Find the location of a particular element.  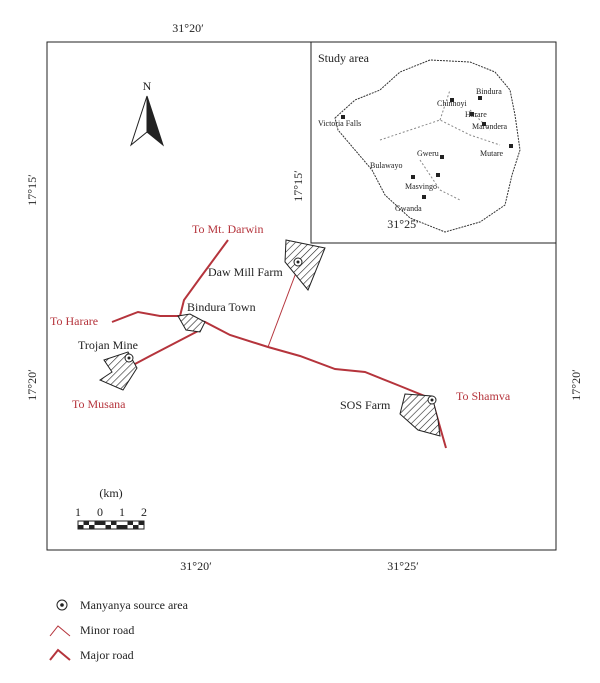

place-label: To Shamva is located at coordinates (483, 396).